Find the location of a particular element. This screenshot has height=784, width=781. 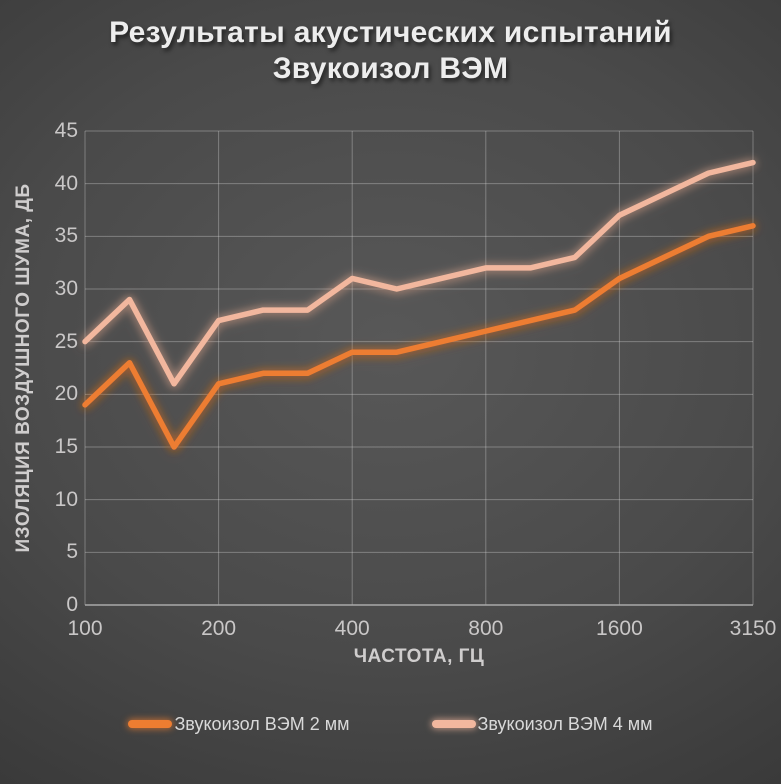

y-tick-label: 45 is located at coordinates (66, 130).